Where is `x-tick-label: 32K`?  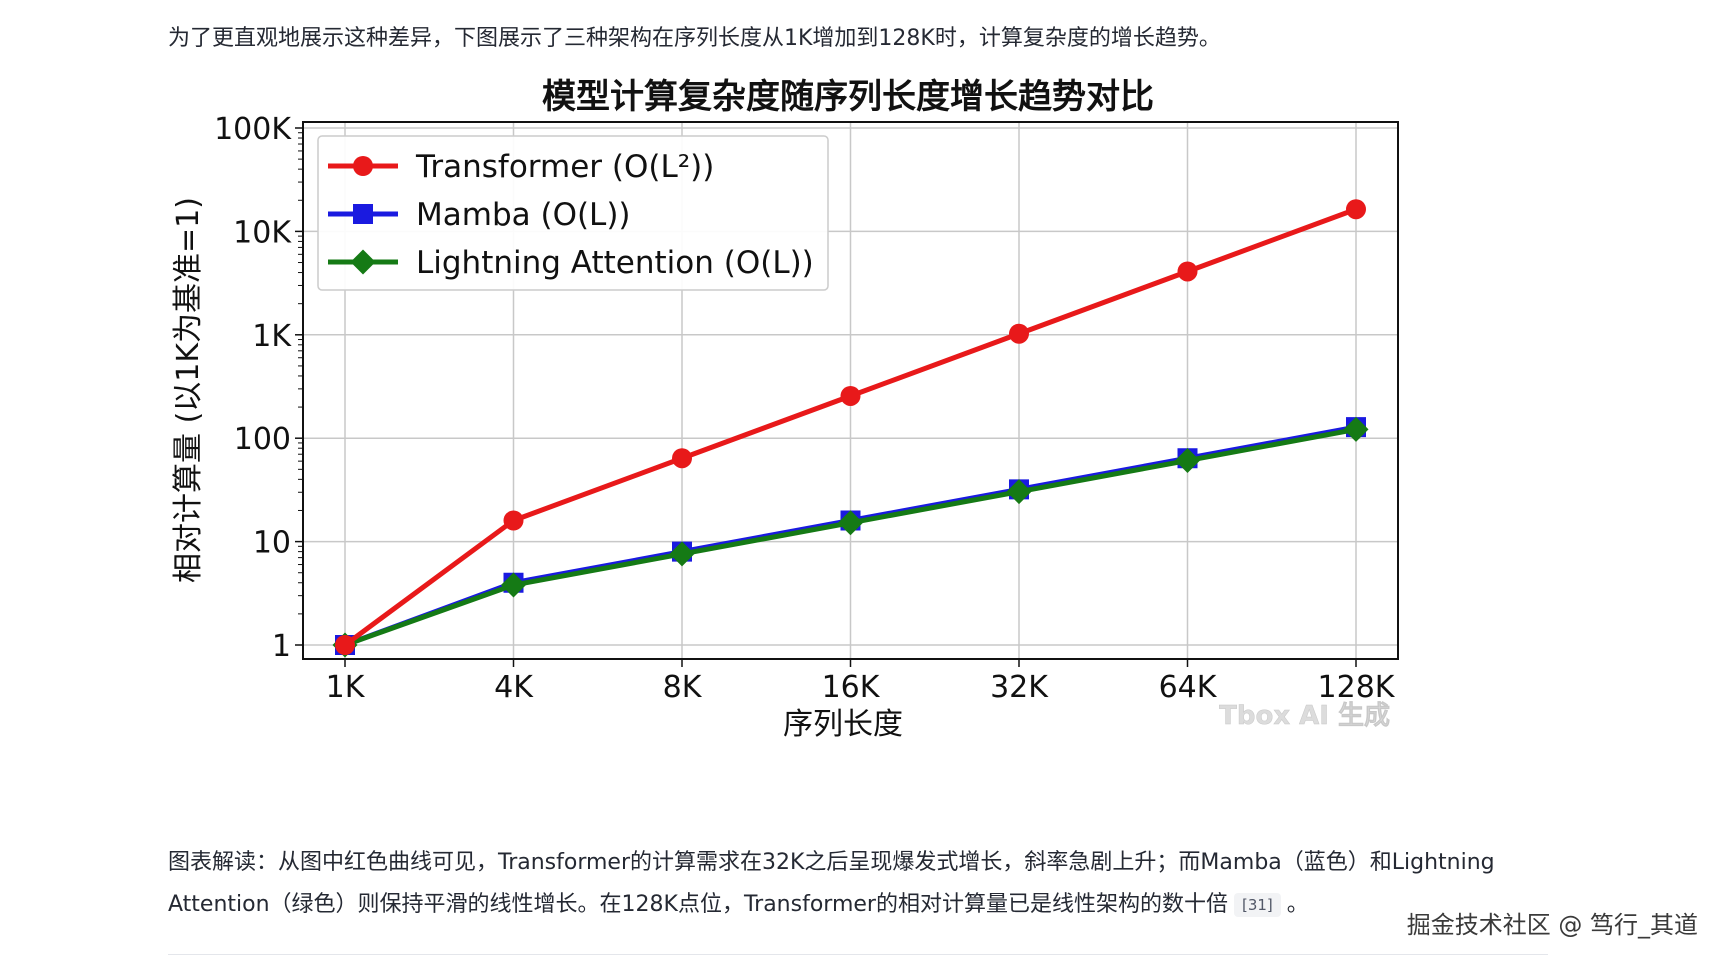 x-tick-label: 32K is located at coordinates (1019, 687).